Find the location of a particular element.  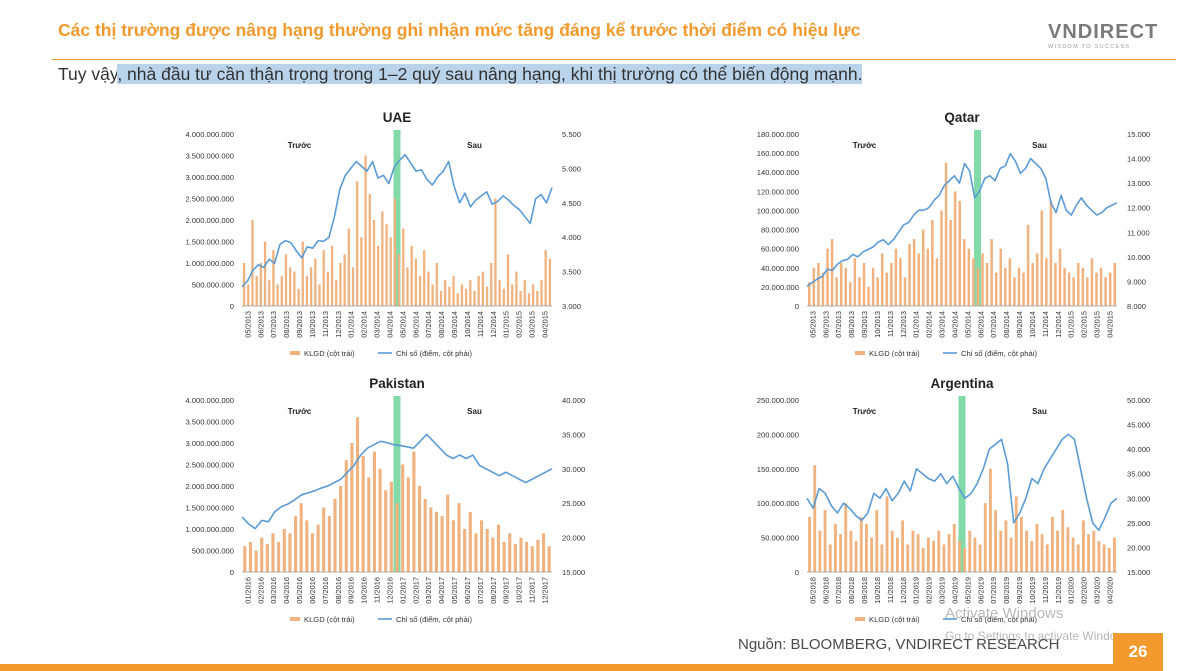

right-axis-tick: 11.000 is located at coordinates (1138, 232).